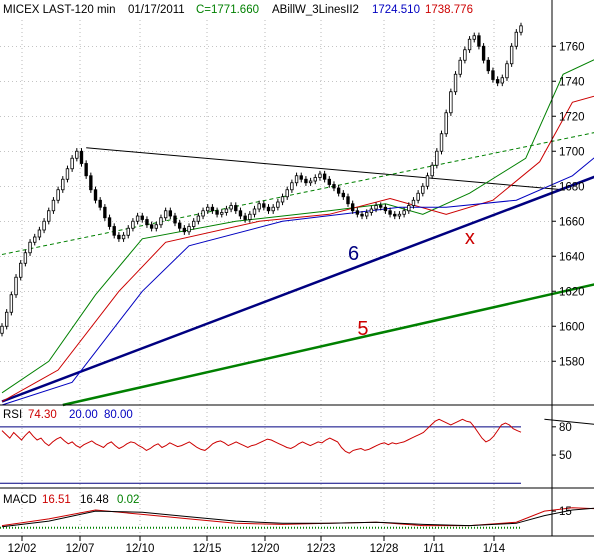 The width and height of the screenshot is (594, 555). Describe the element at coordinates (434, 549) in the screenshot. I see `x-tick-label: 1/11` at that location.